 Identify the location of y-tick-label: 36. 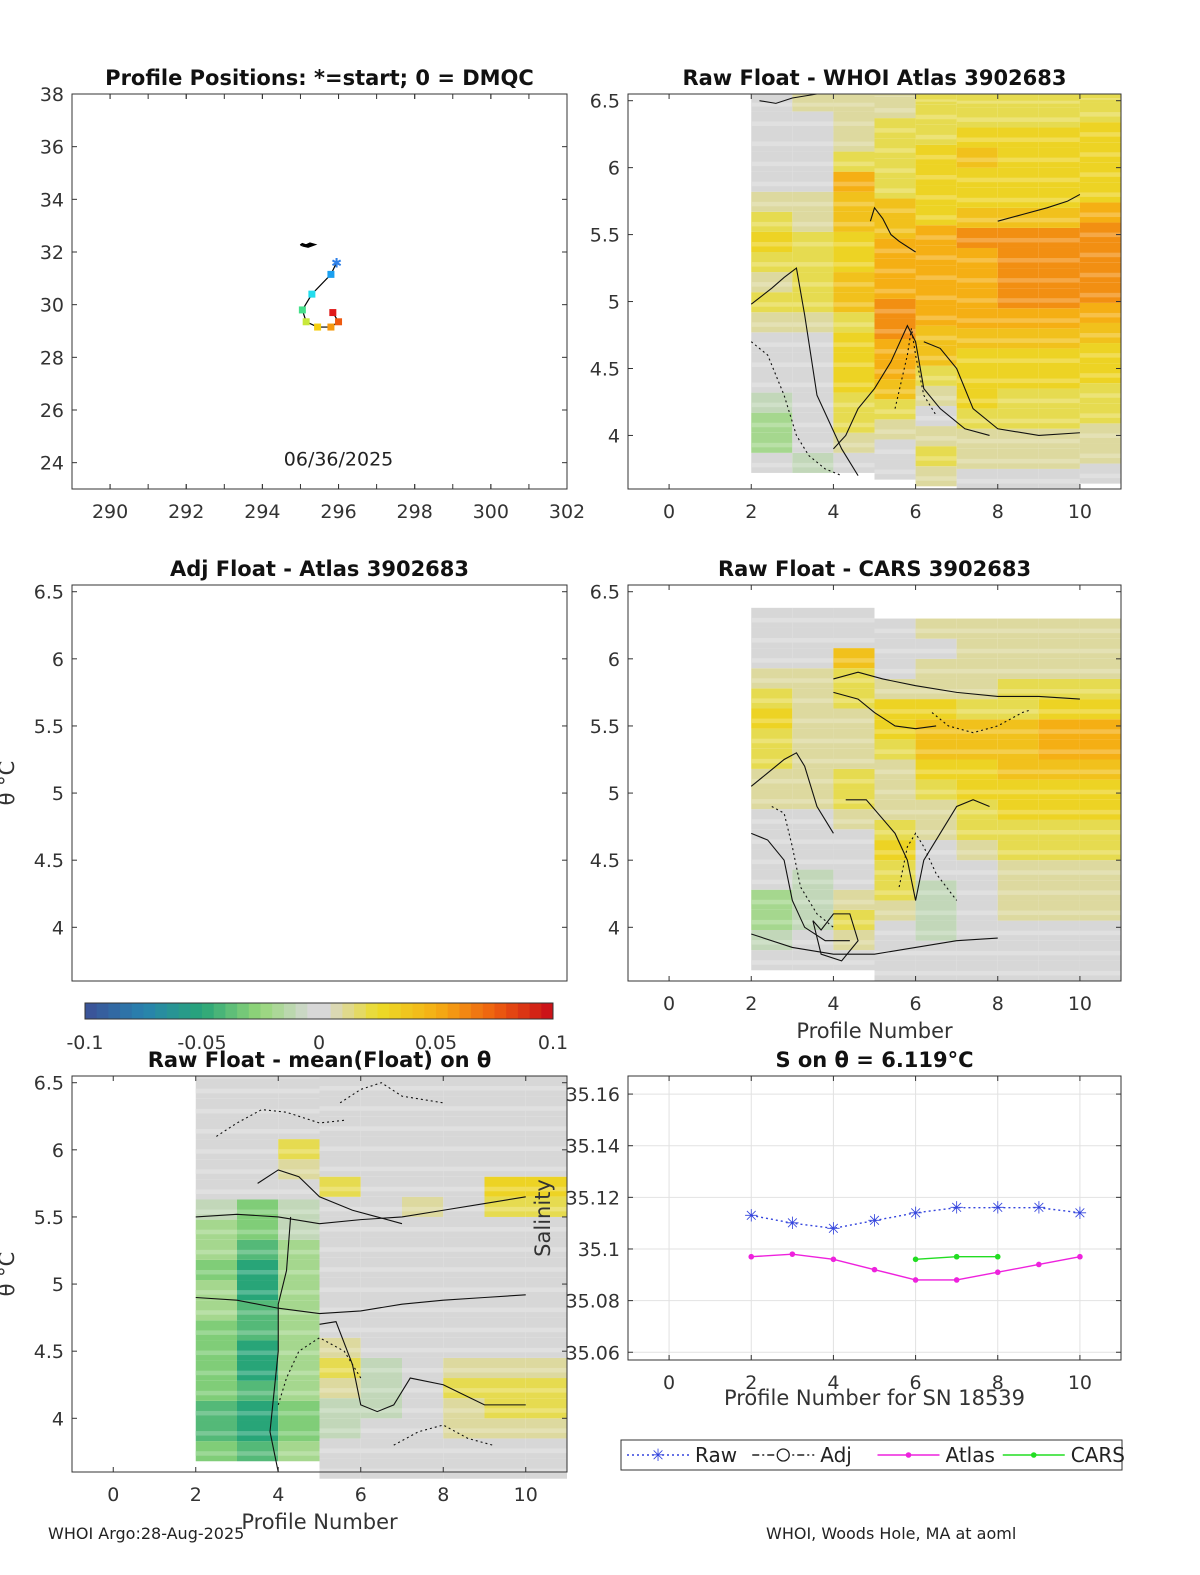
(52, 148).